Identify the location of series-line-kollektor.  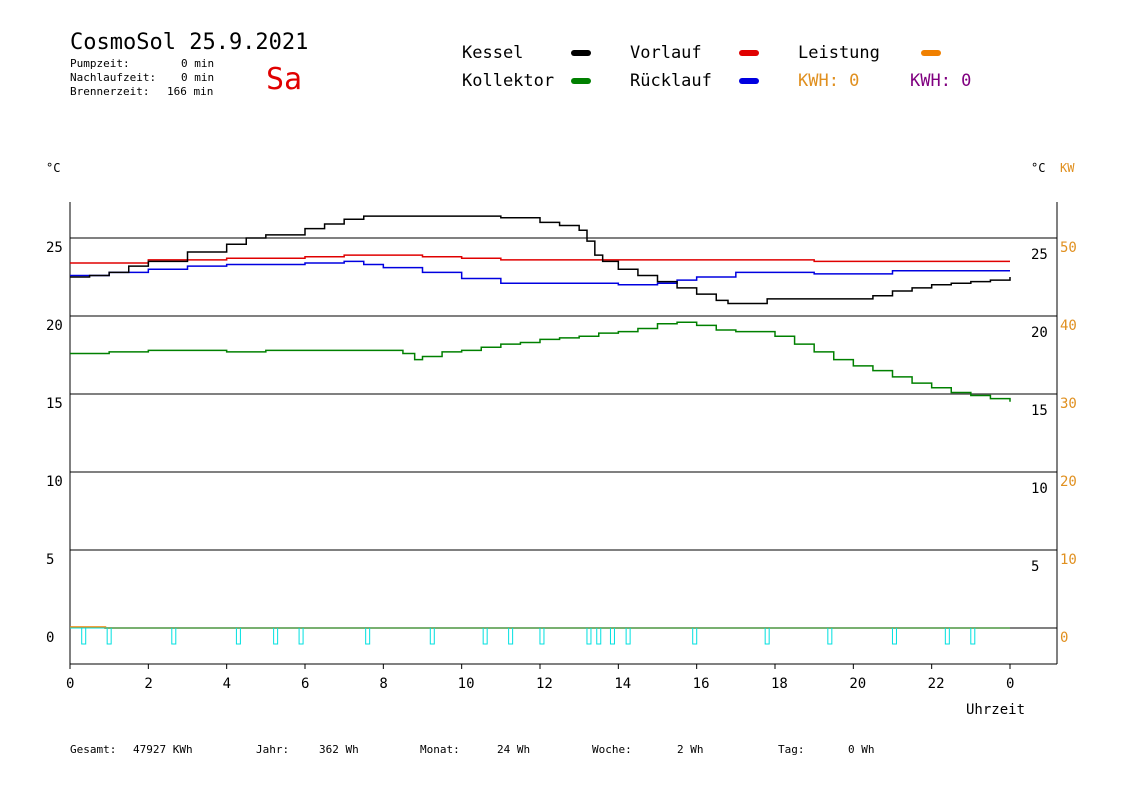
(540, 361).